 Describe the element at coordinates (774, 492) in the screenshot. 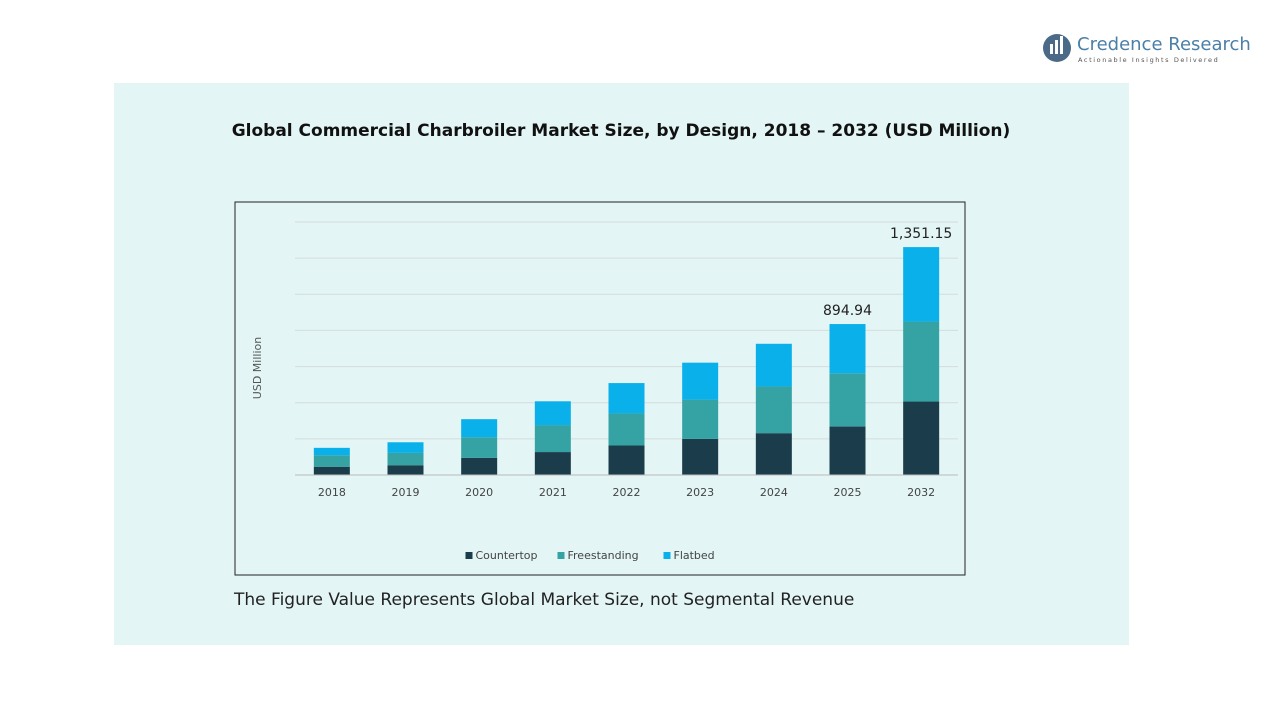

I see `x-tick-label: 2024` at that location.